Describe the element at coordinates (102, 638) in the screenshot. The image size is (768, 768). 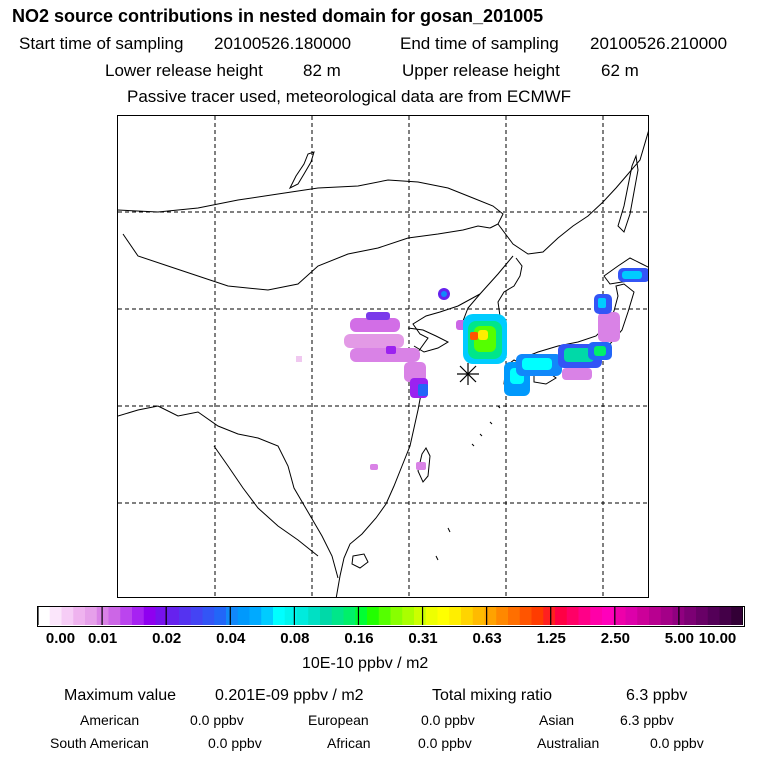
I see `legend-tick-label: 0.01` at that location.